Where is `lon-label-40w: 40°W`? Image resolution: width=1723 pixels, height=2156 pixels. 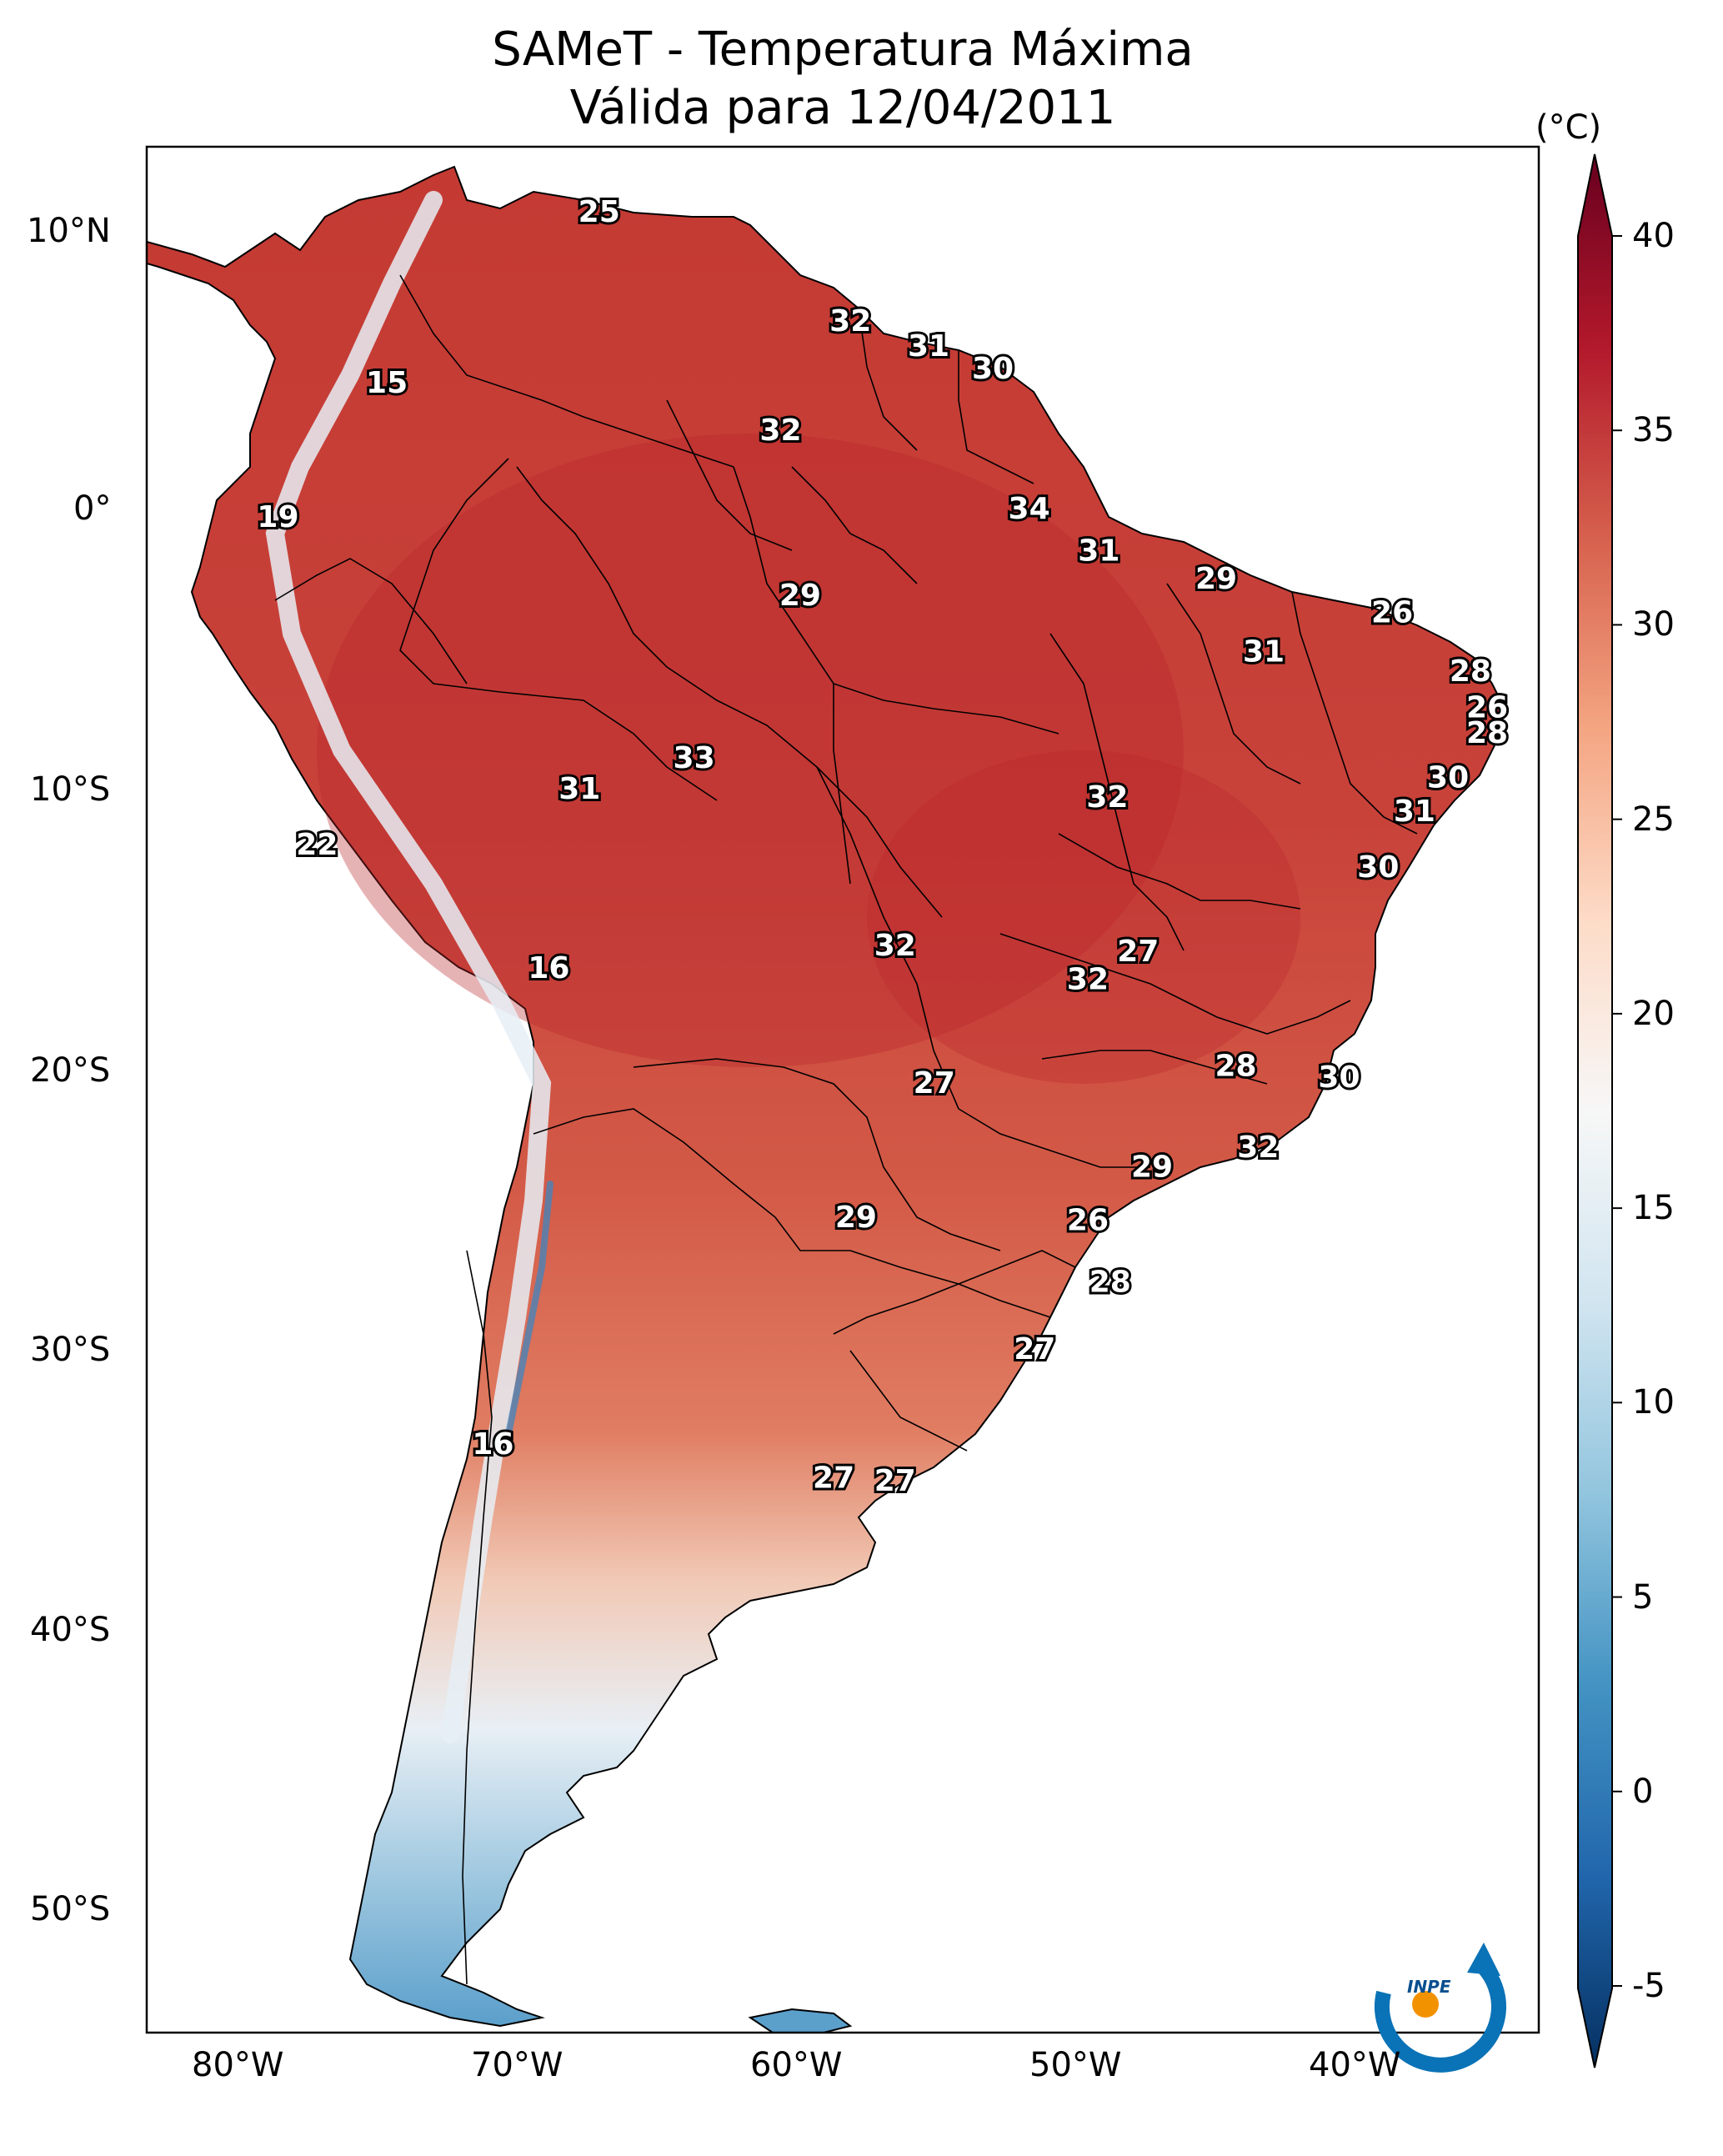
lon-label-40w: 40°W is located at coordinates (1355, 2065).